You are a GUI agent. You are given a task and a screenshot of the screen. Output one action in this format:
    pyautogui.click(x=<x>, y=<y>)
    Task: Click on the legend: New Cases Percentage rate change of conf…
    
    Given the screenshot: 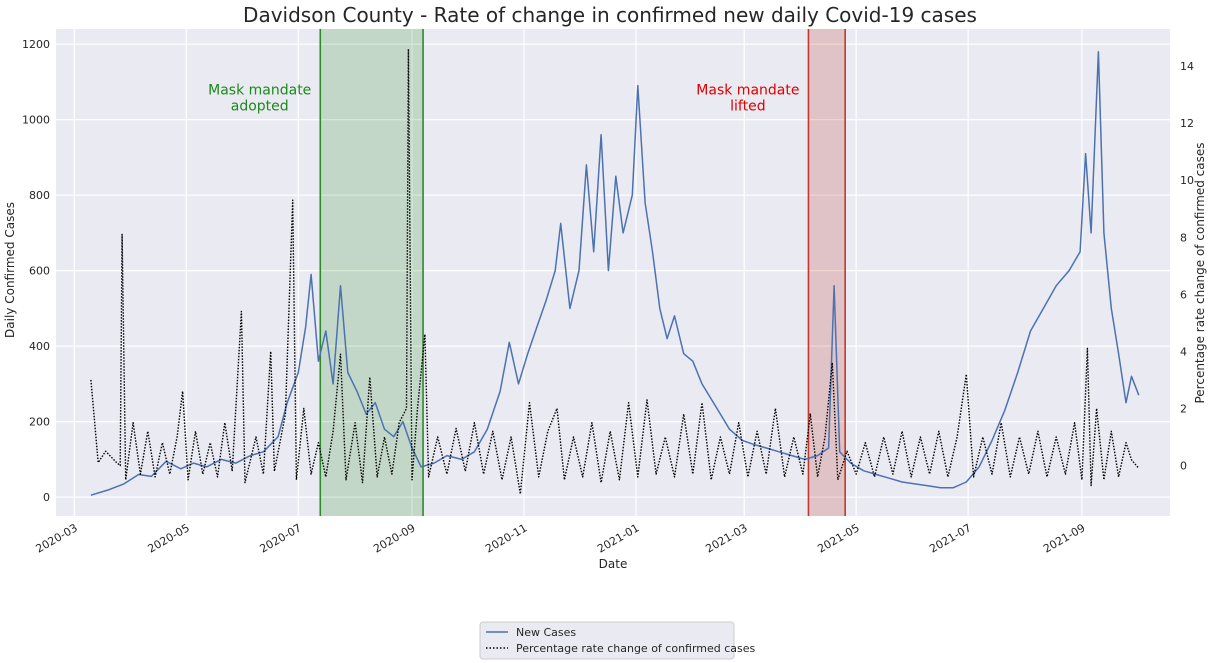 What is the action you would take?
    pyautogui.click(x=617, y=640)
    